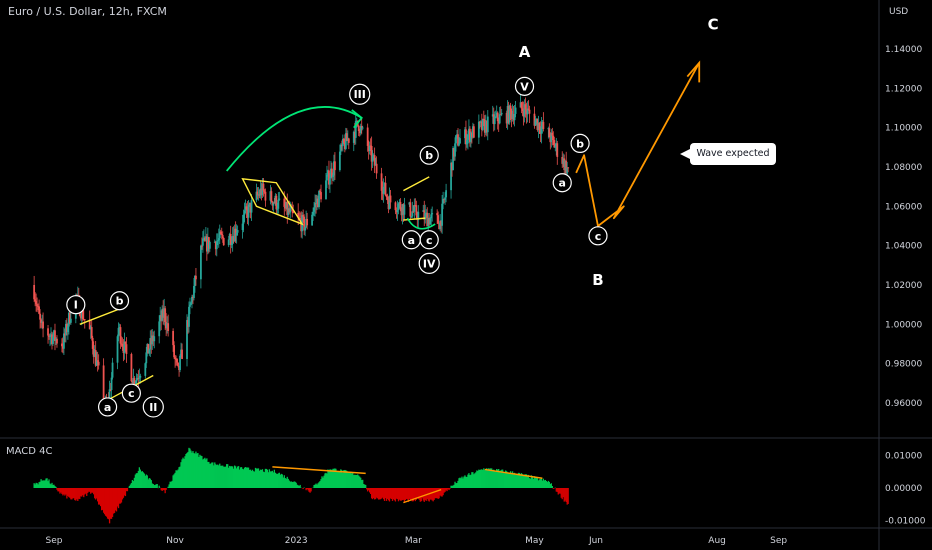 The width and height of the screenshot is (932, 550). What do you see at coordinates (693, 71) in the screenshot?
I see `projection-arrowhead` at bounding box center [693, 71].